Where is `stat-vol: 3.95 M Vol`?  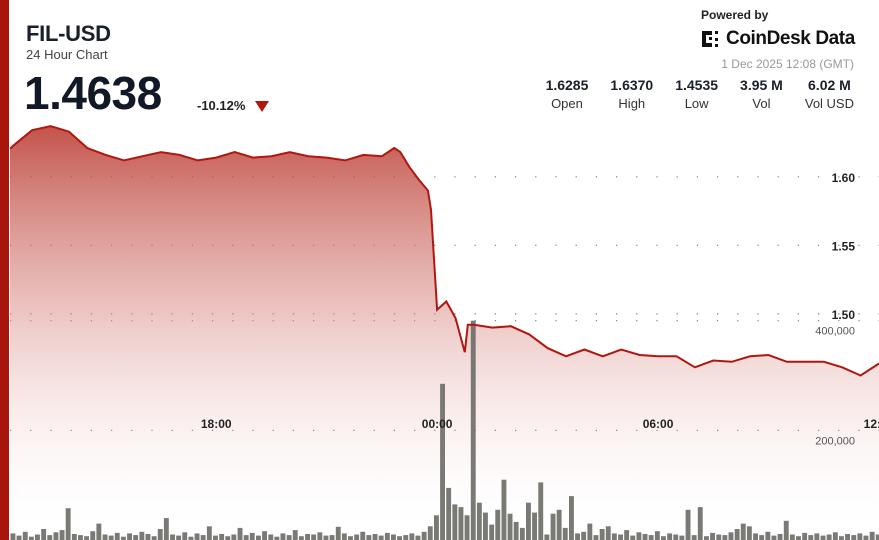 stat-vol: 3.95 M Vol is located at coordinates (761, 94).